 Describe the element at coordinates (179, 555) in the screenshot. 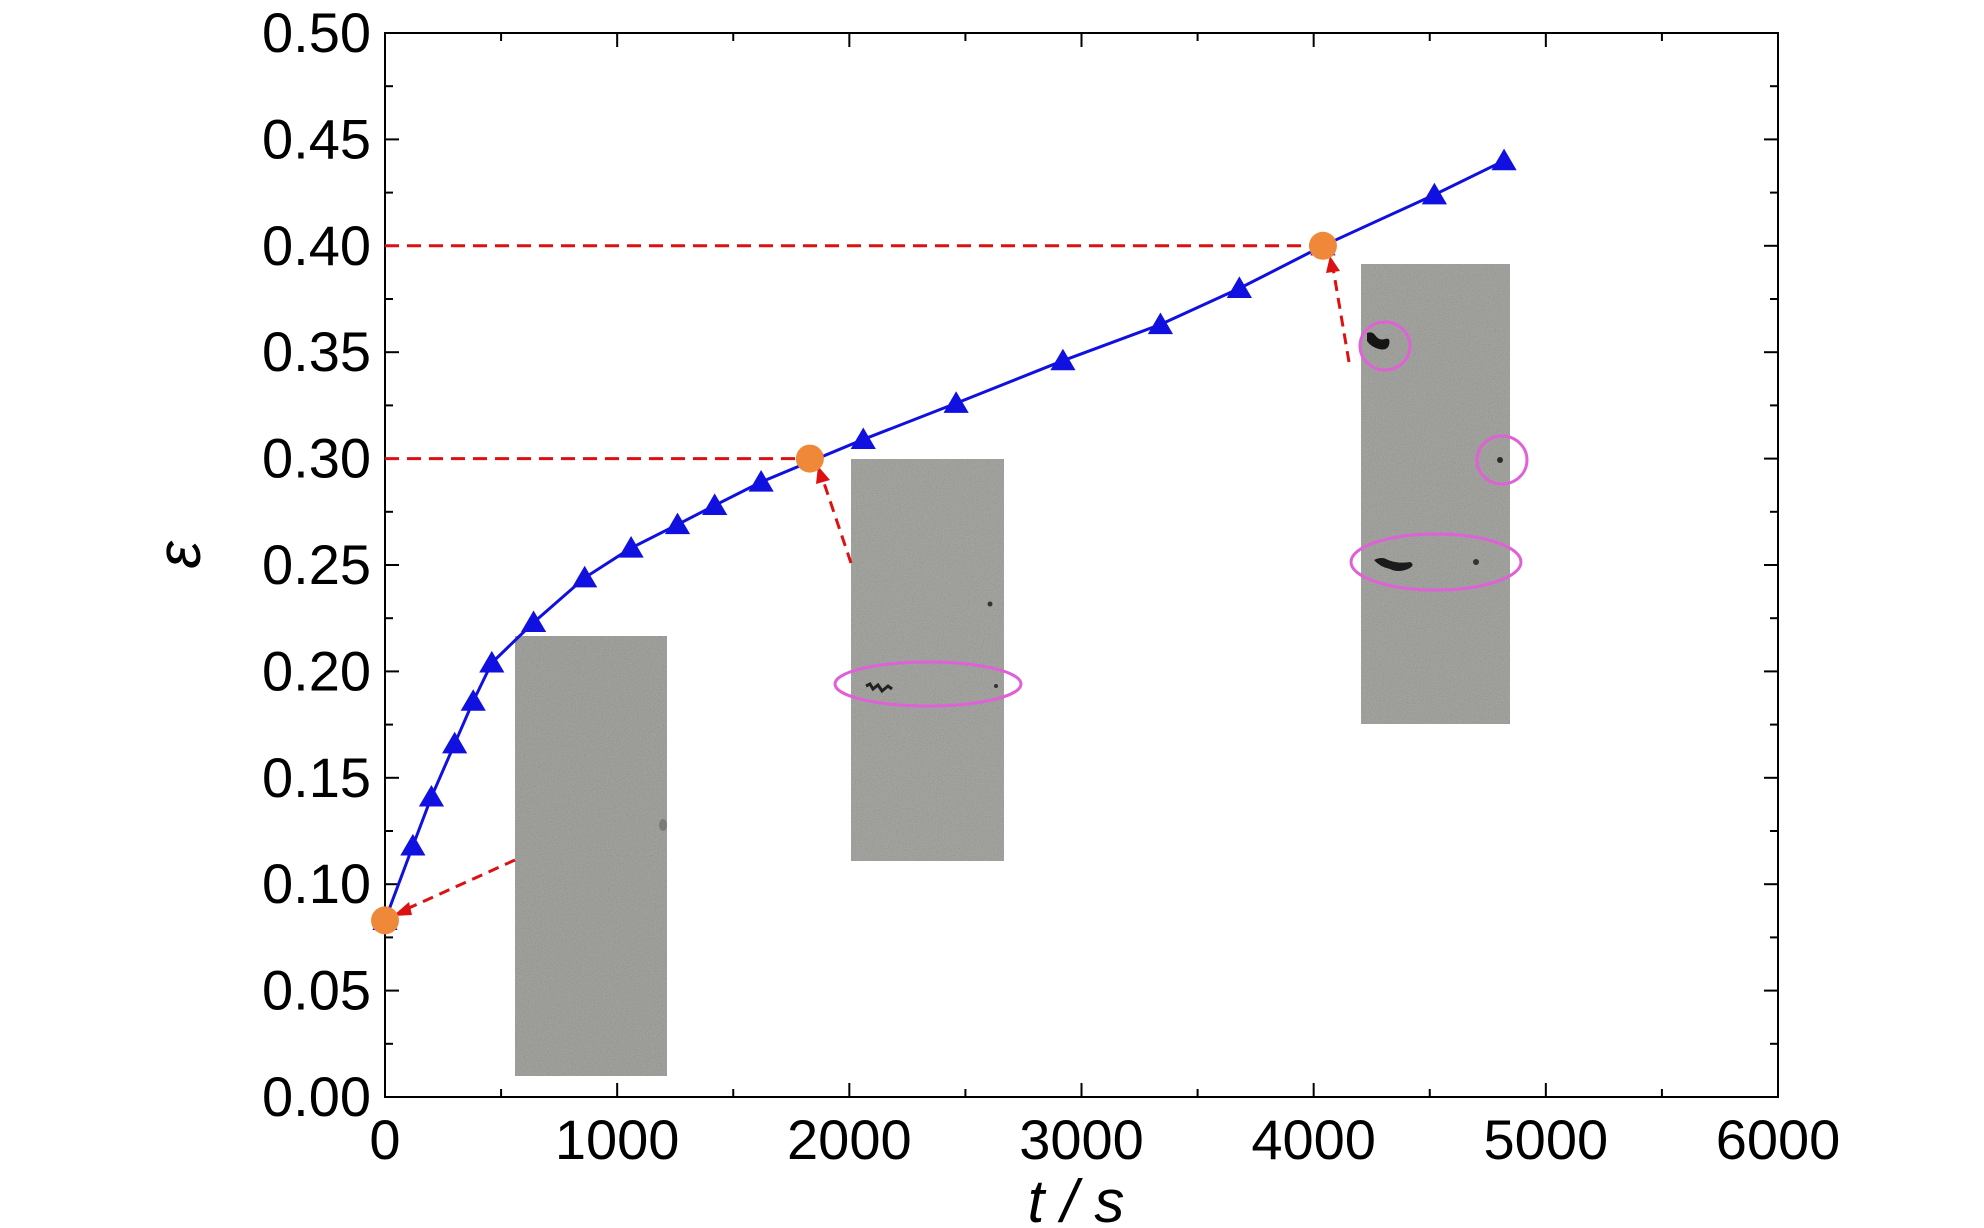

I see `y-axis-title: ε` at that location.